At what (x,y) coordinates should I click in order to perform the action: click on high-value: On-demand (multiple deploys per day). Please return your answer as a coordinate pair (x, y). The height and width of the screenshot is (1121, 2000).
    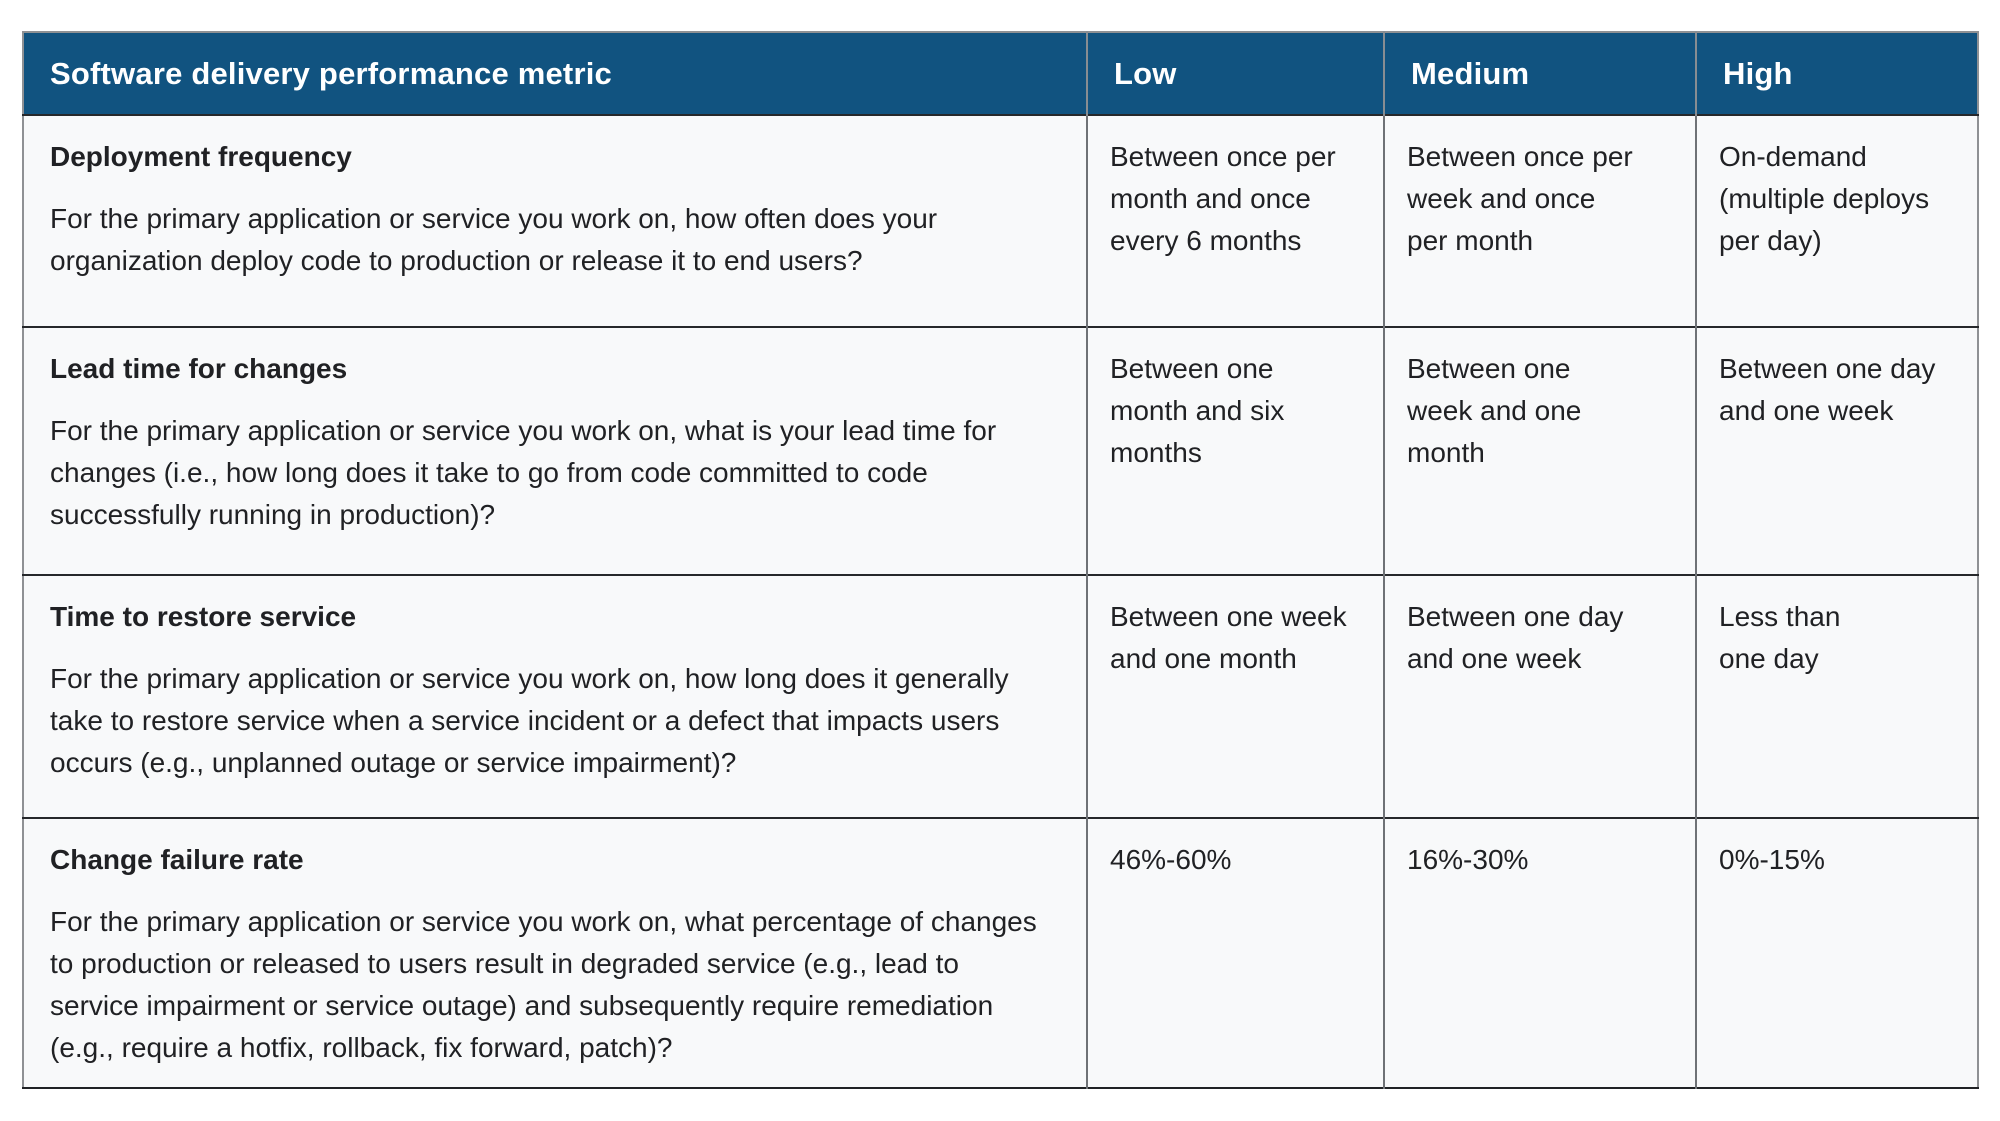
    Looking at the image, I should click on (1836, 220).